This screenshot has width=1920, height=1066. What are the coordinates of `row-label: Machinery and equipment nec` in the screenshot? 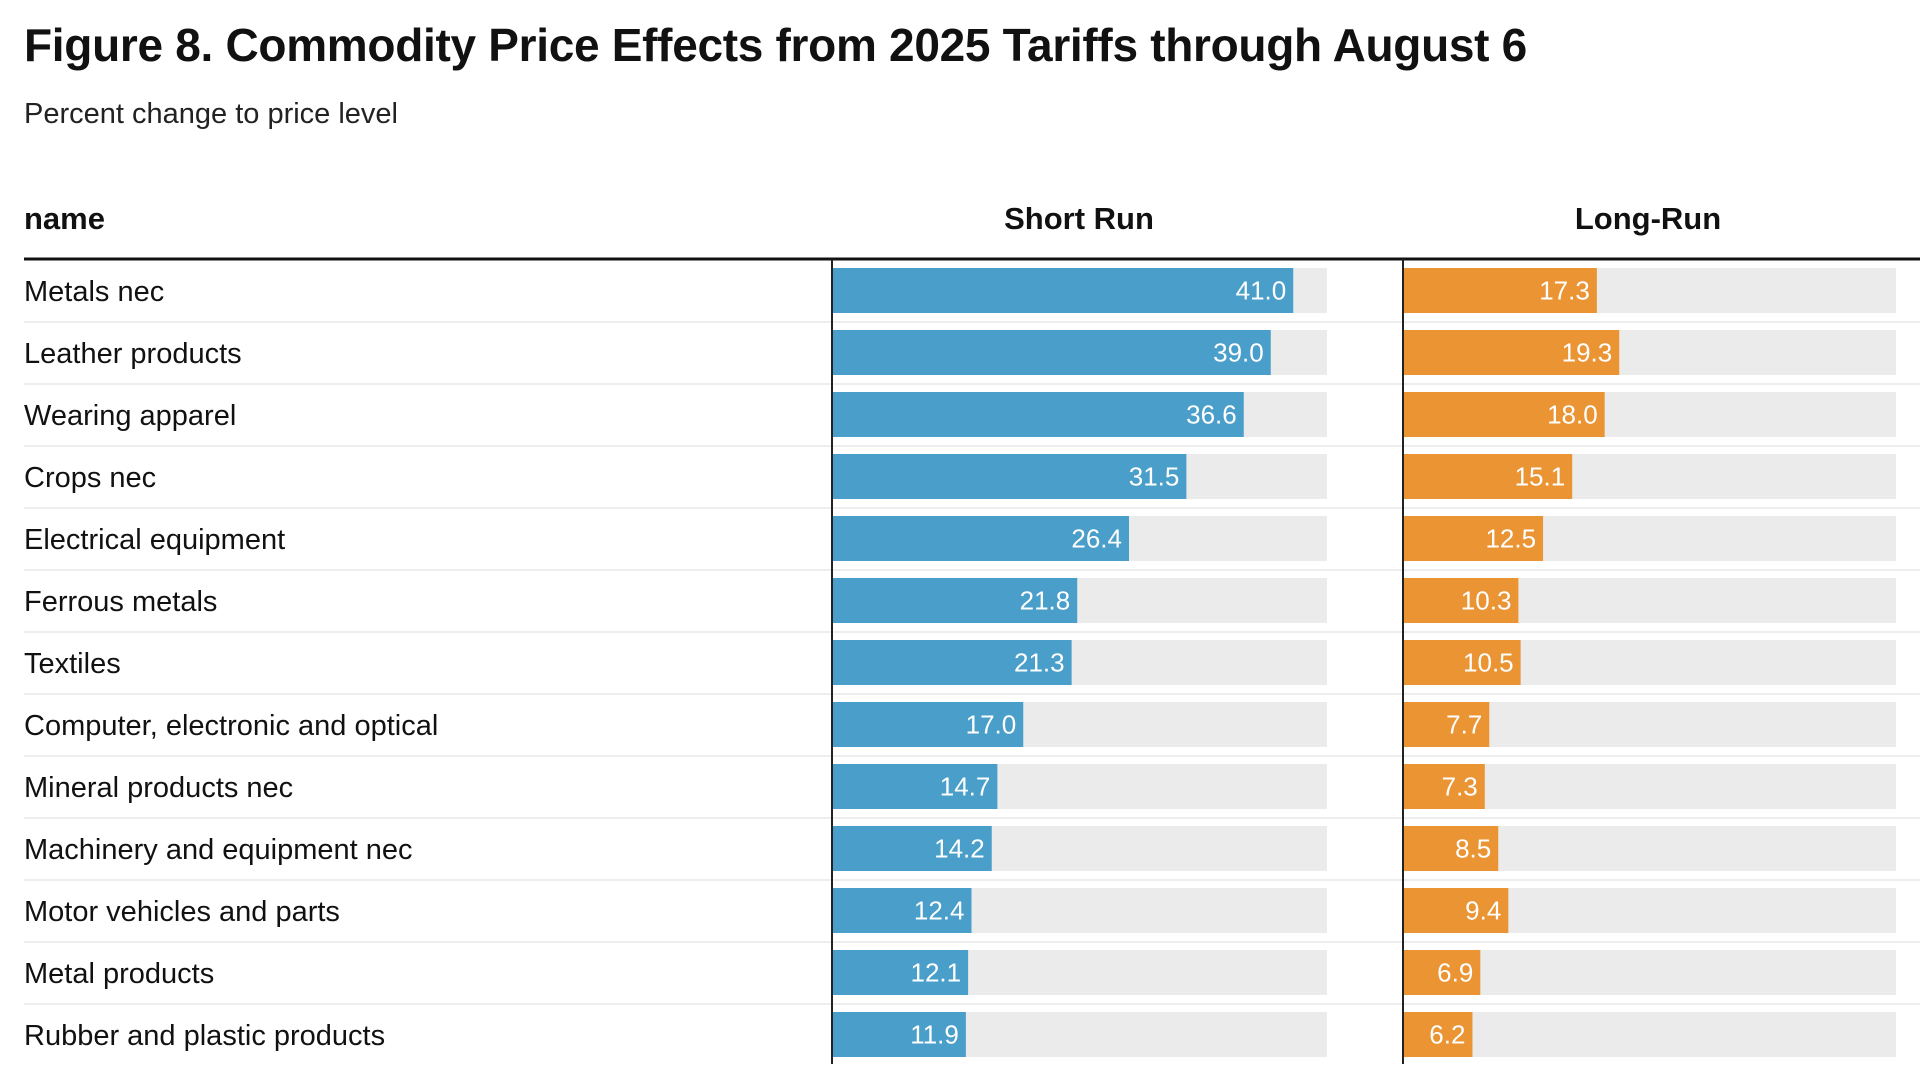 It's located at (218, 850).